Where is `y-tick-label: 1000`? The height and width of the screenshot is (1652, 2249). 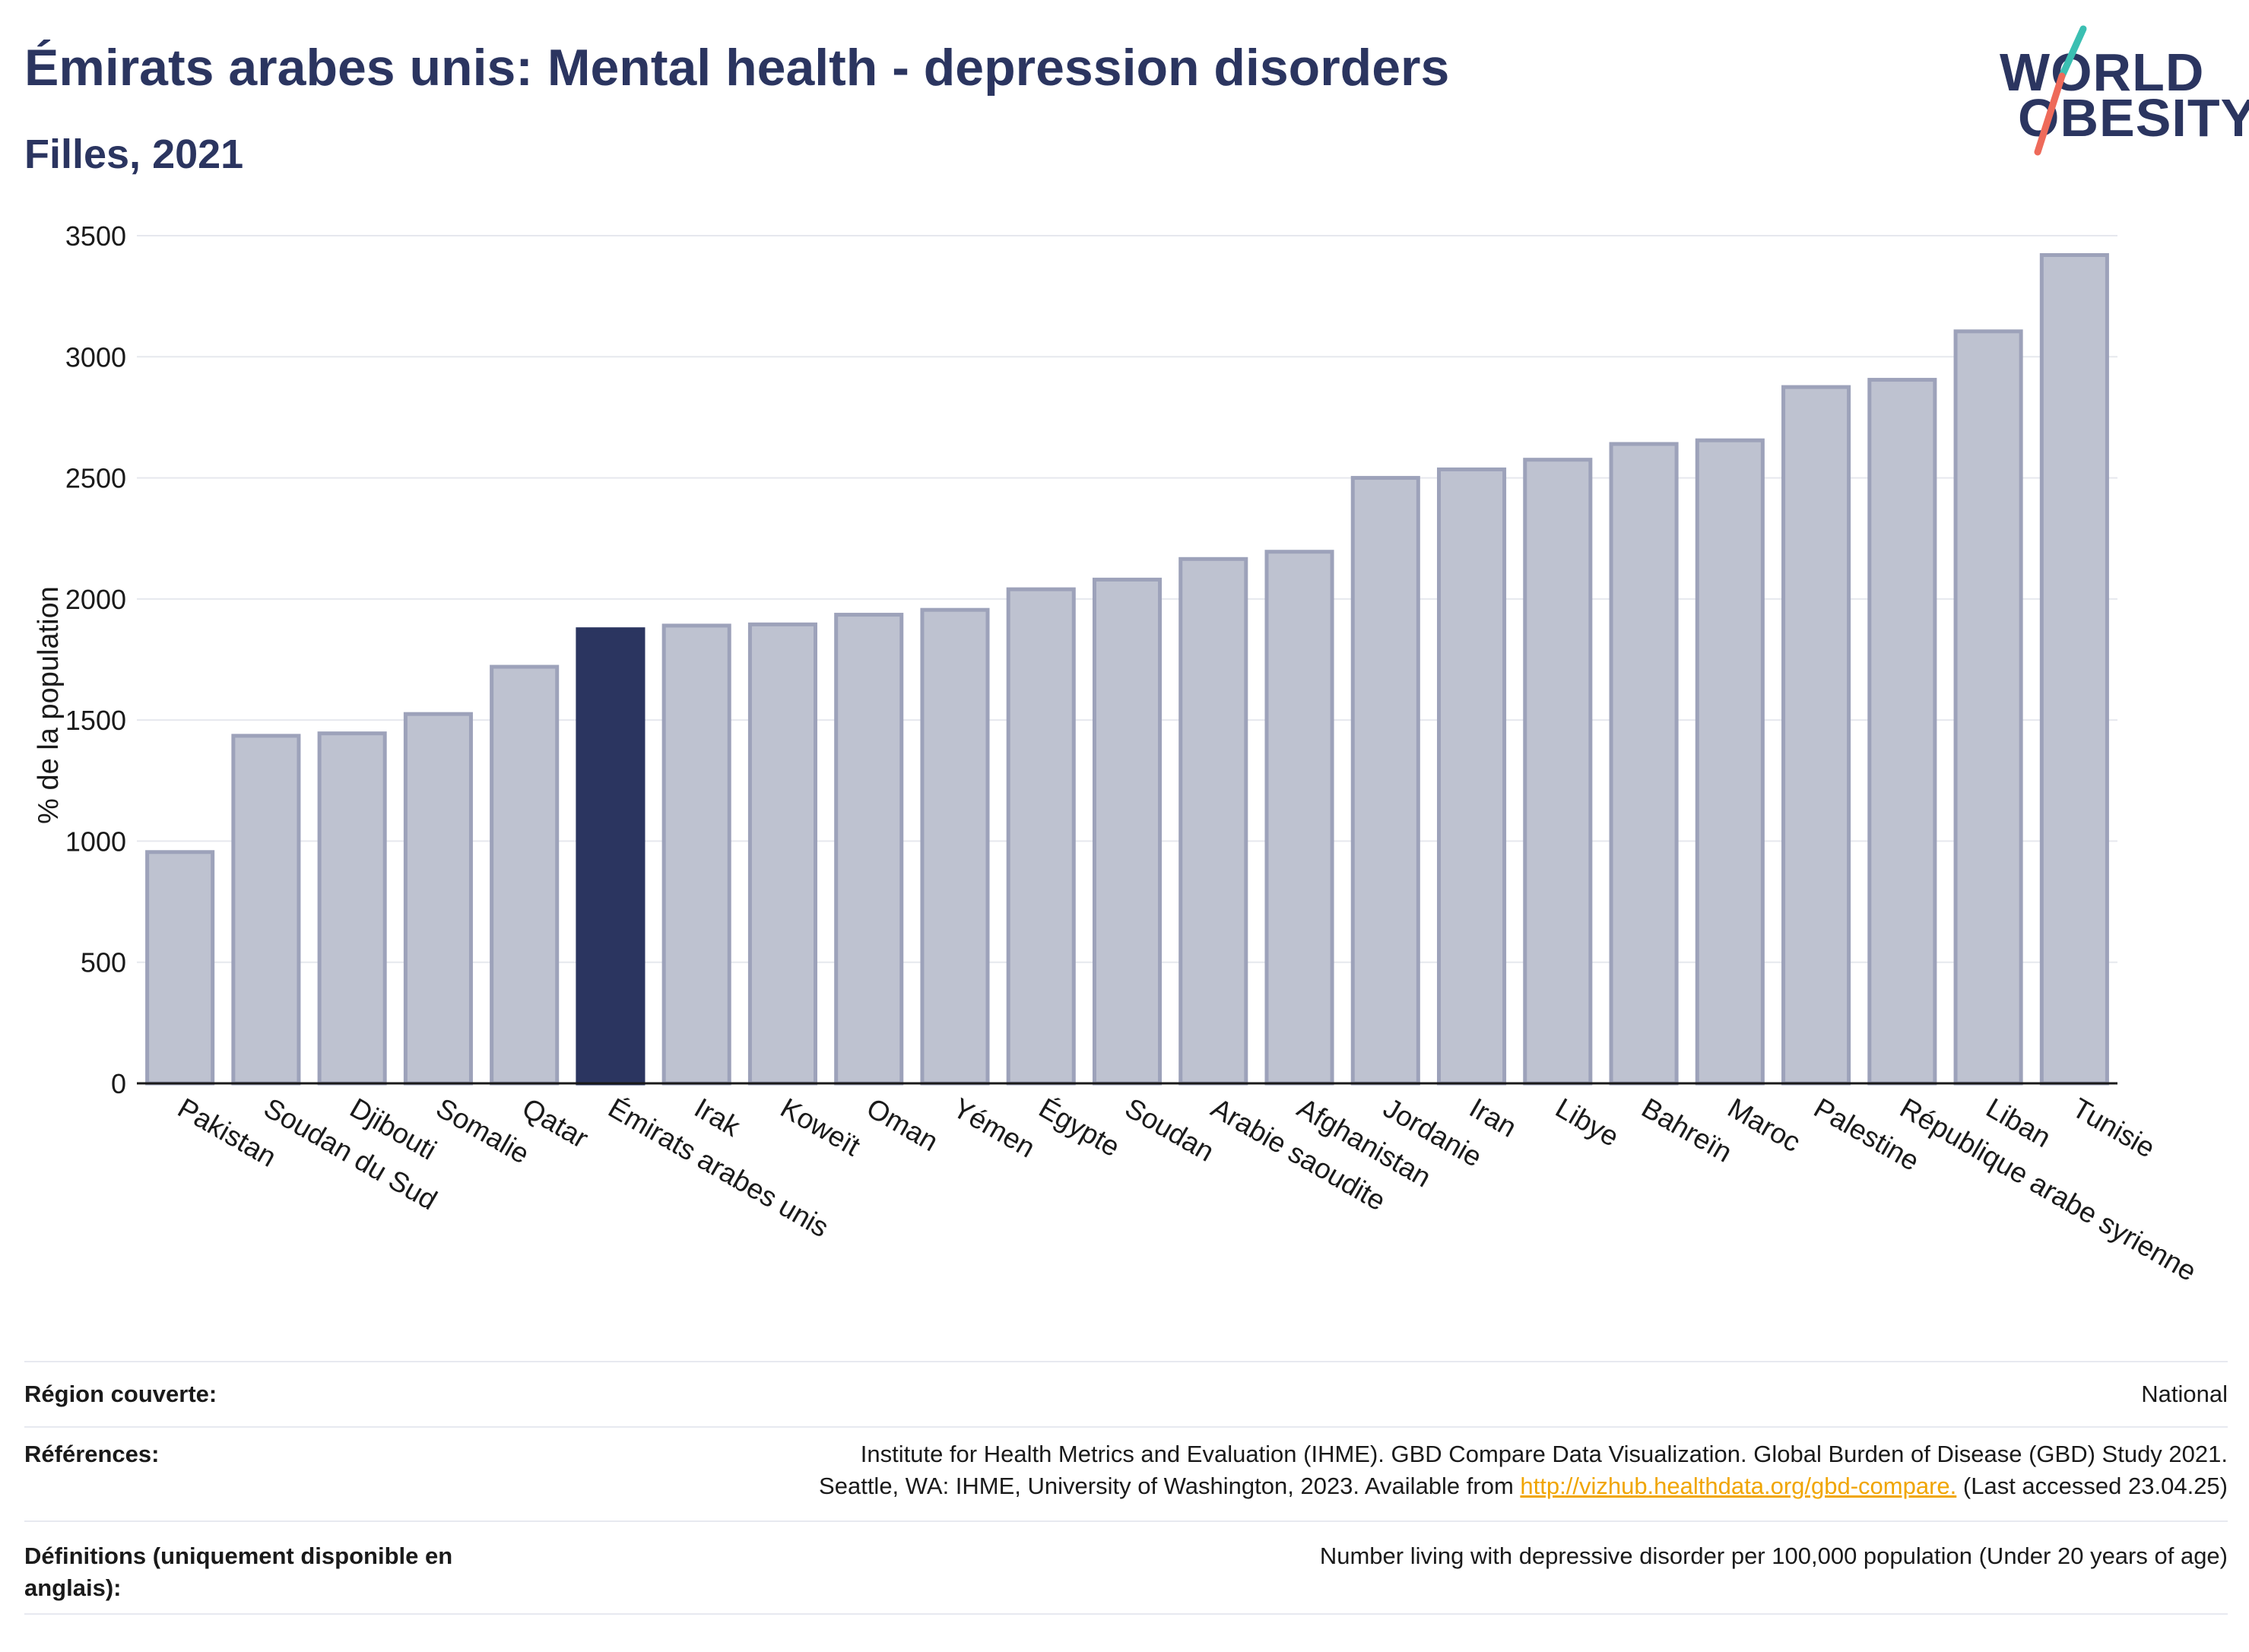 y-tick-label: 1000 is located at coordinates (95, 841).